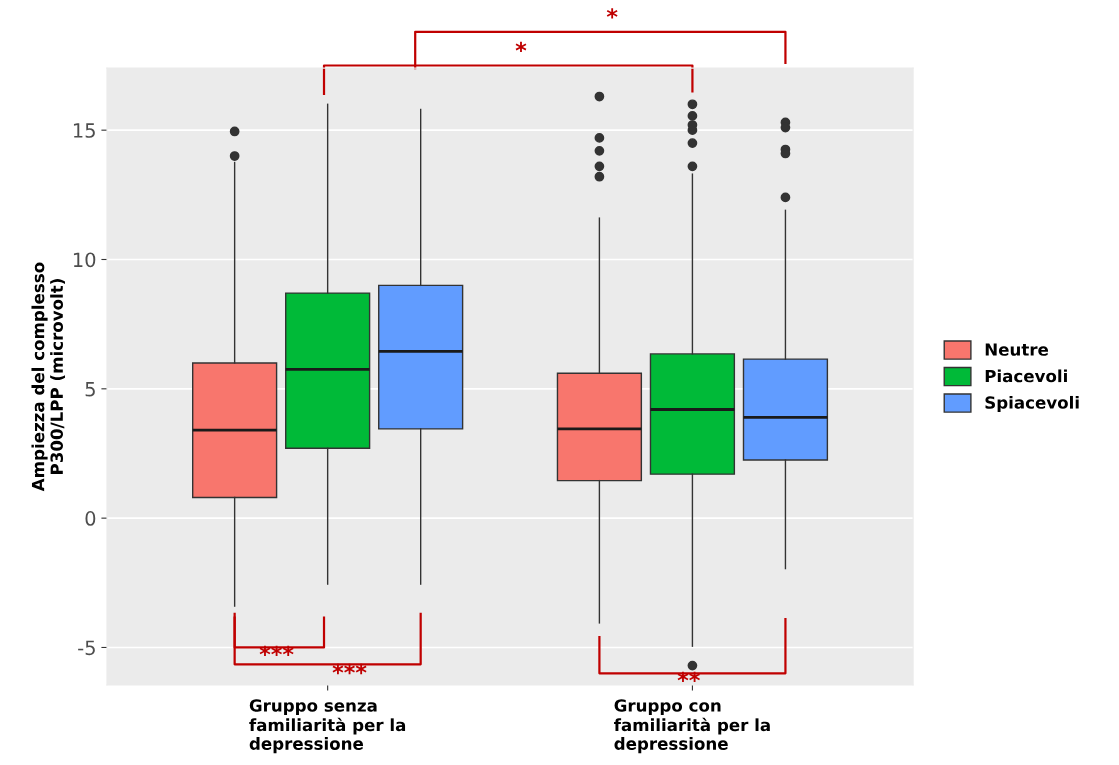  What do you see at coordinates (84, 260) in the screenshot?
I see `y-tick-label: 10` at bounding box center [84, 260].